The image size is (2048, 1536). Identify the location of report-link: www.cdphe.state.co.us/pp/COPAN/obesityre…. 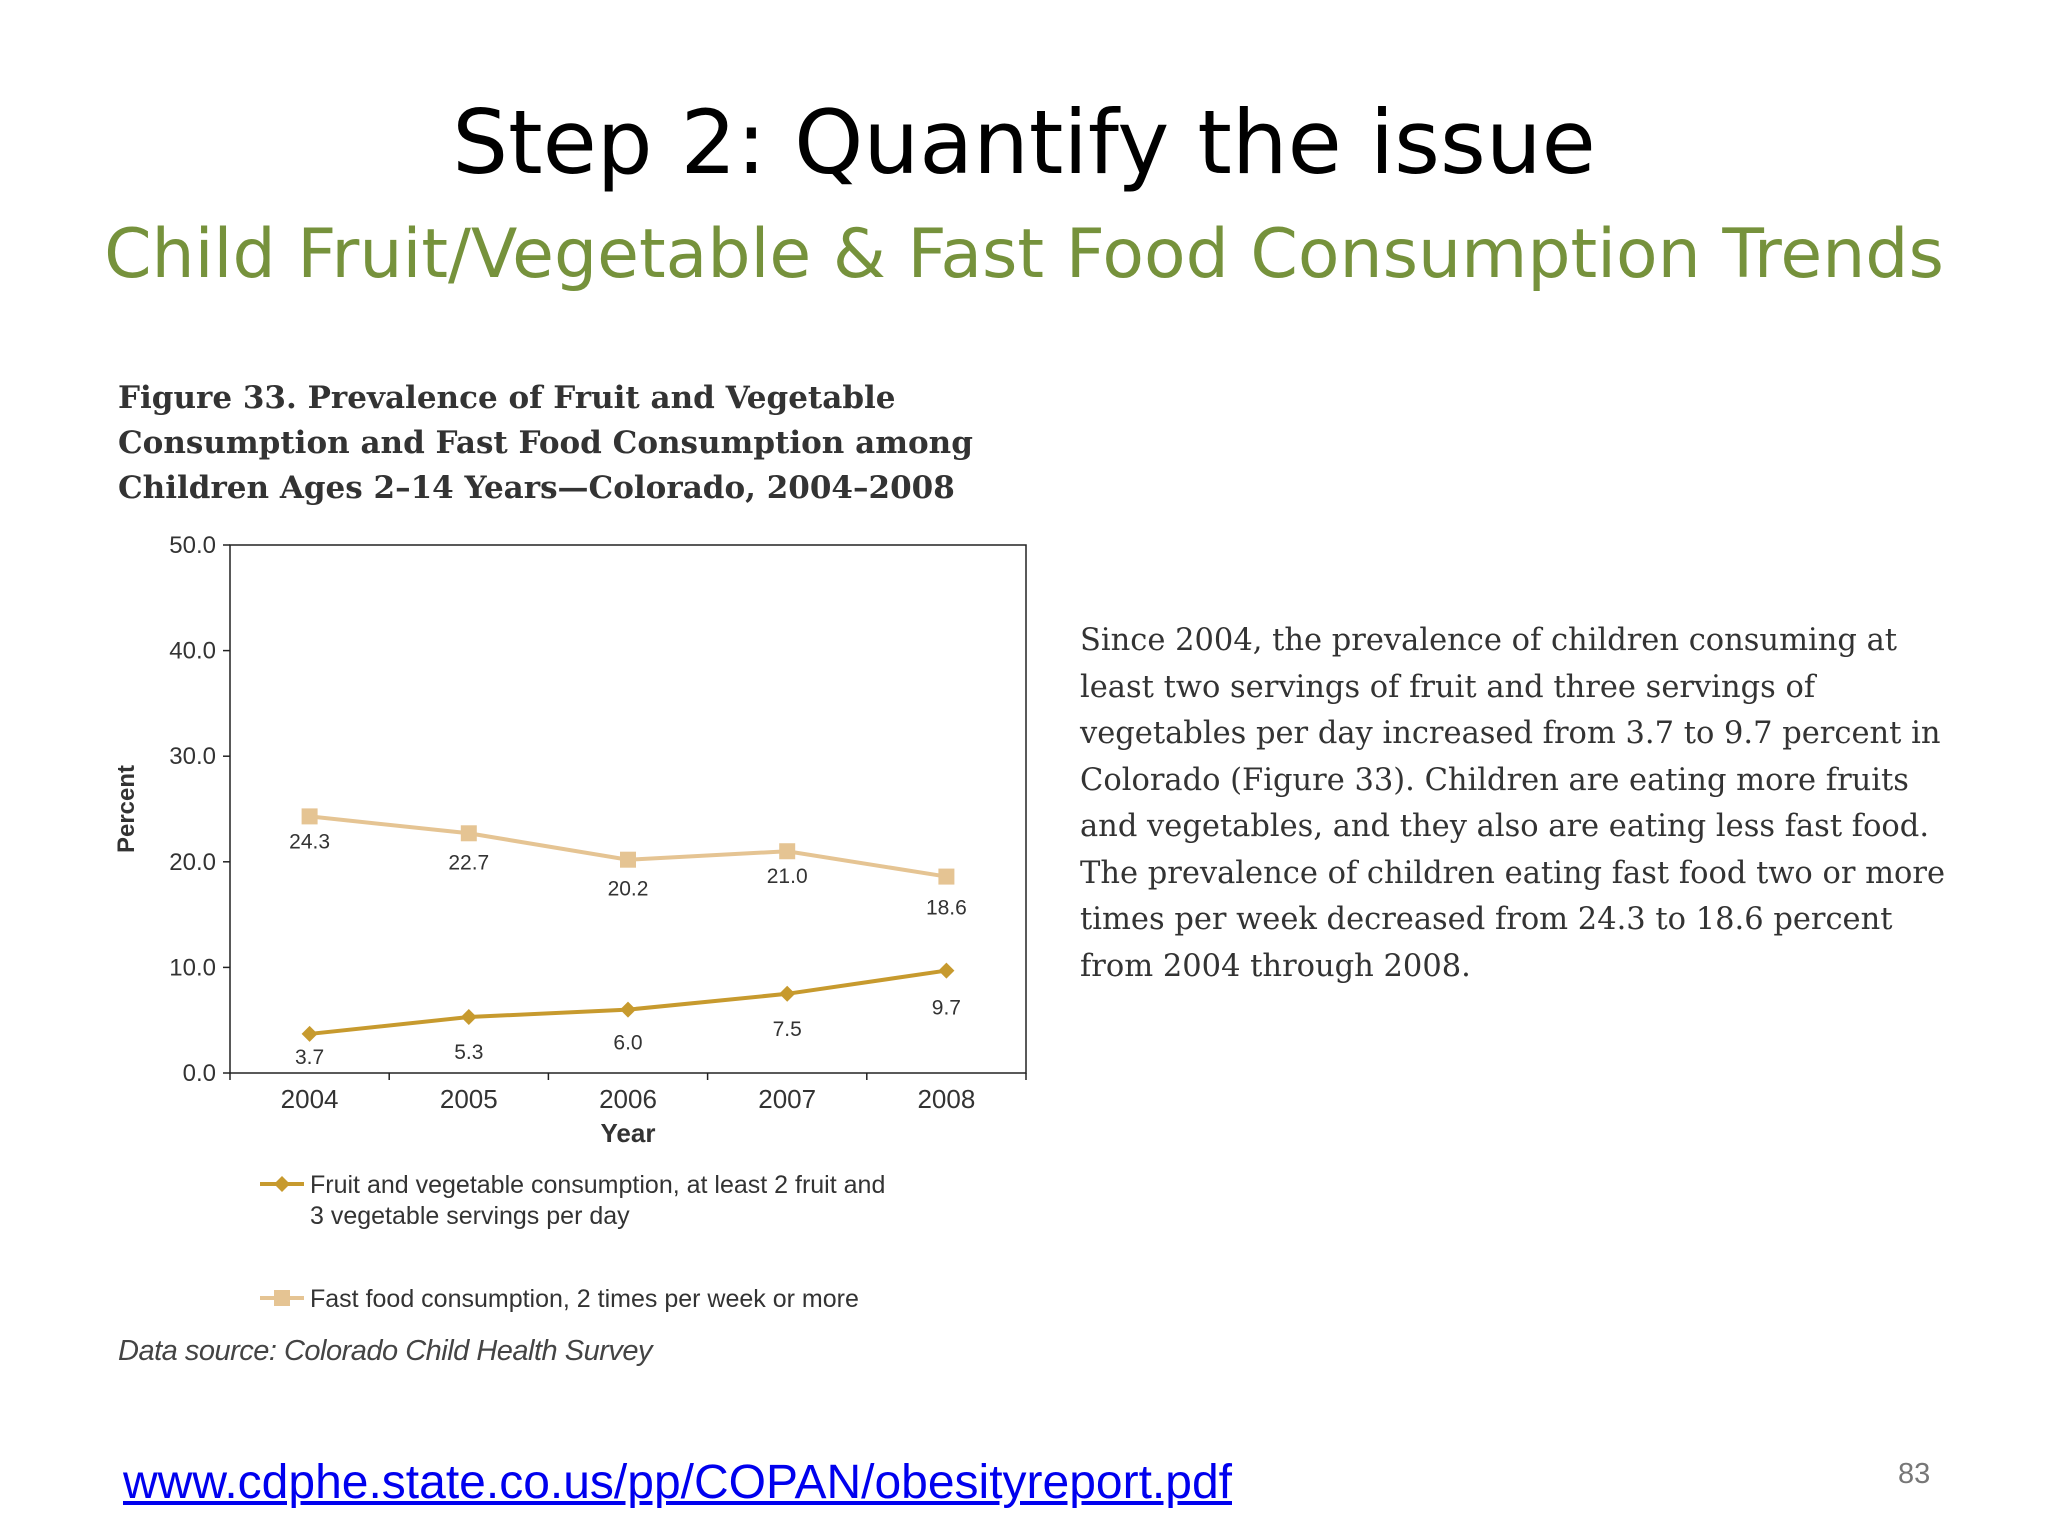
(677, 1482).